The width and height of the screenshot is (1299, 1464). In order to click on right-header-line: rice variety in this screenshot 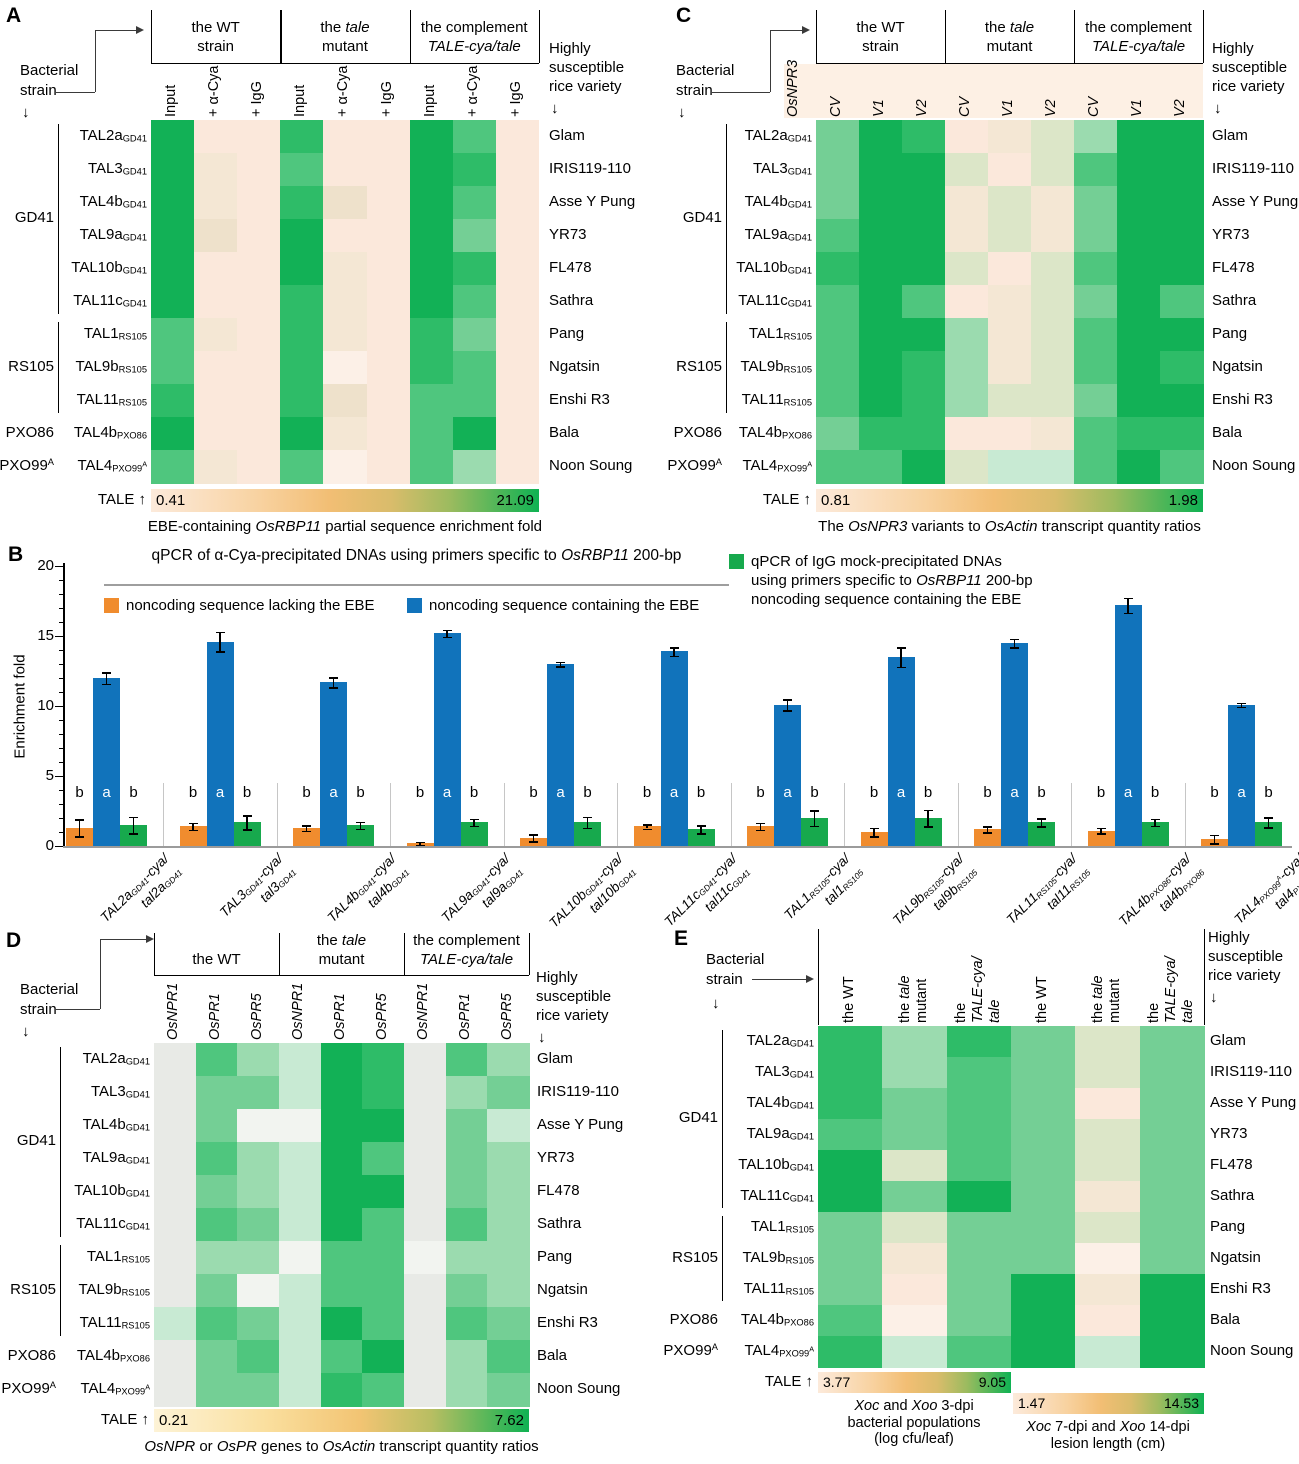, I will do `click(1244, 975)`.